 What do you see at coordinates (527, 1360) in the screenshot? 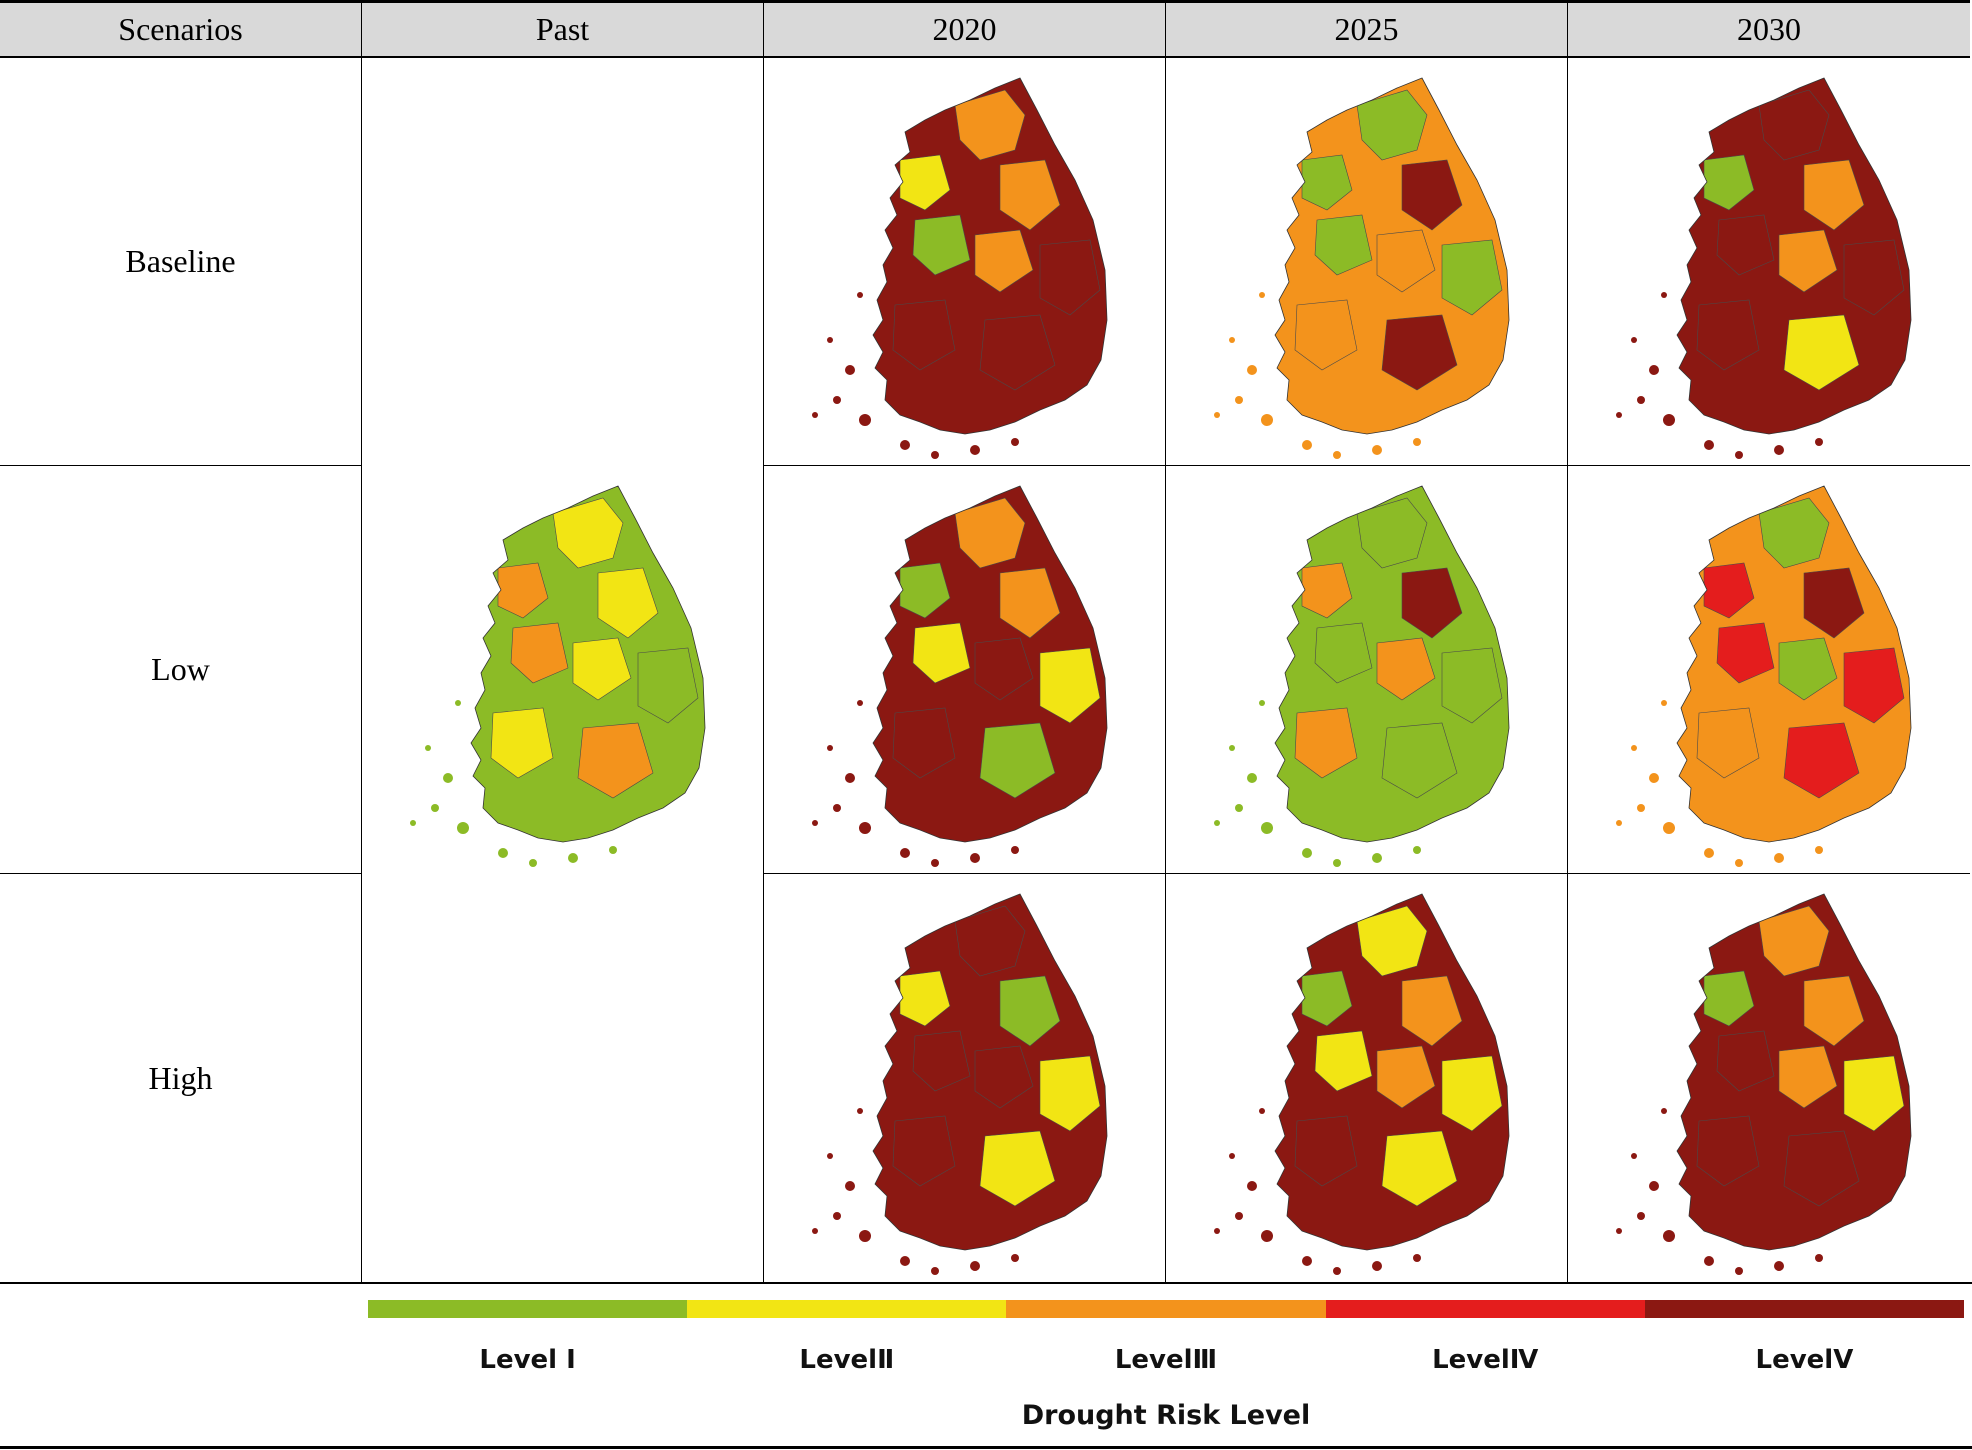
I see `legend-label-level1: Level Ⅰ` at bounding box center [527, 1360].